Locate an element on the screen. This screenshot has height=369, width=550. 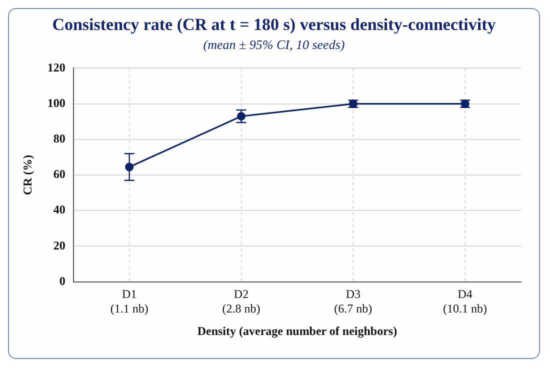
y-tick-label: 80 is located at coordinates (59, 138).